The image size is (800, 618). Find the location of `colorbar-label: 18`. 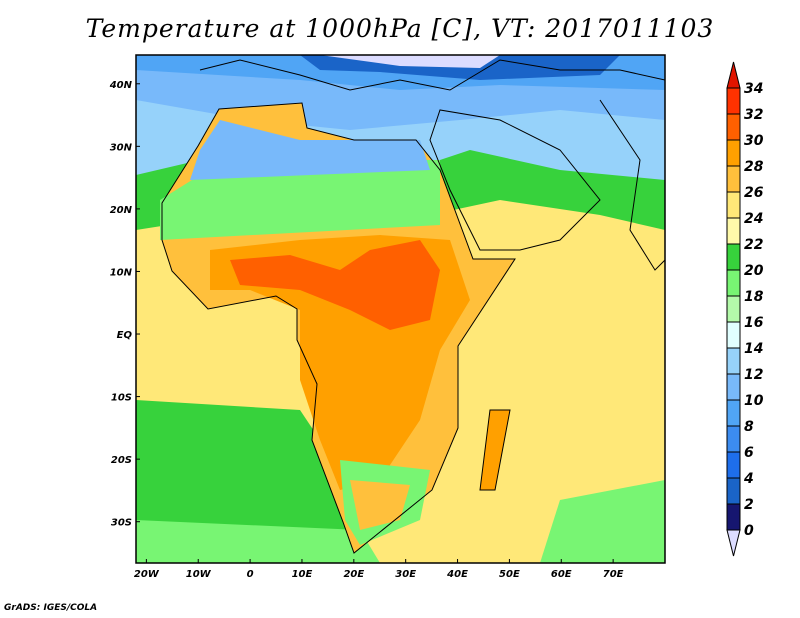

colorbar-label: 18 is located at coordinates (754, 297).